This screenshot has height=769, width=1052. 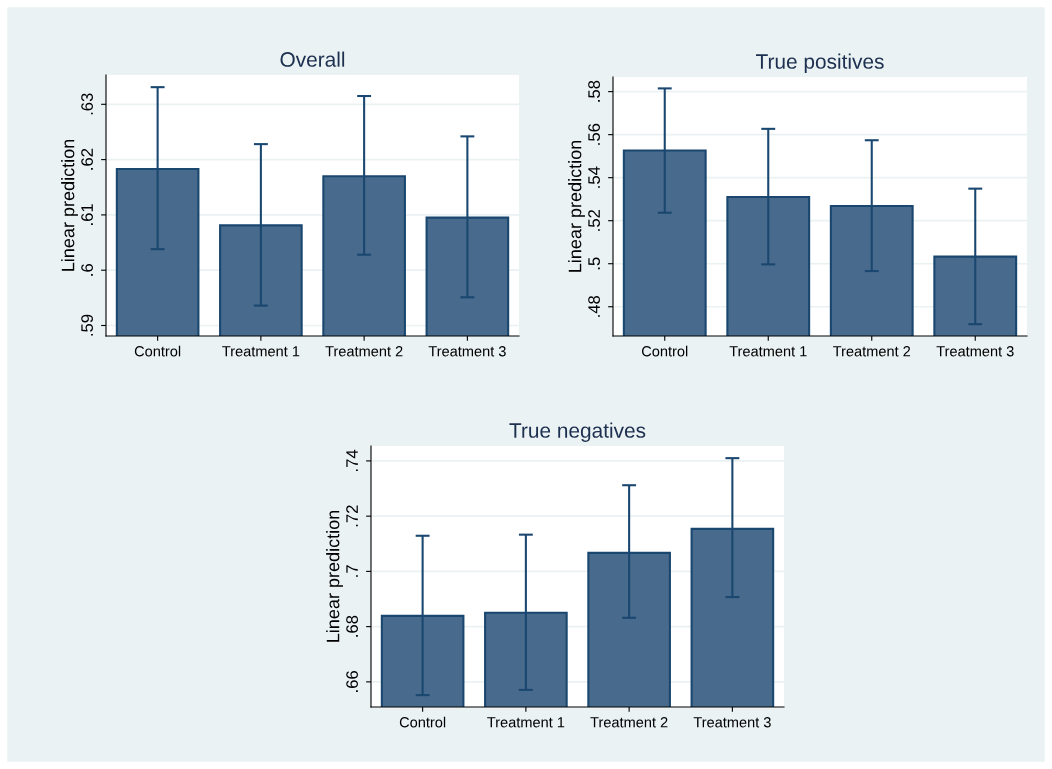 I want to click on y-tick-label: .68, so click(x=352, y=626).